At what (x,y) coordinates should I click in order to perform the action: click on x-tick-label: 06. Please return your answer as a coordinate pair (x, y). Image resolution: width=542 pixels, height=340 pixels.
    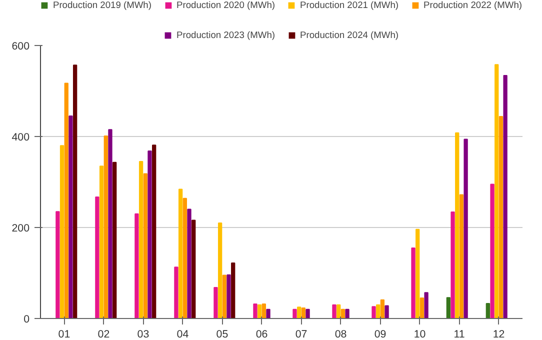
    Looking at the image, I should click on (262, 334).